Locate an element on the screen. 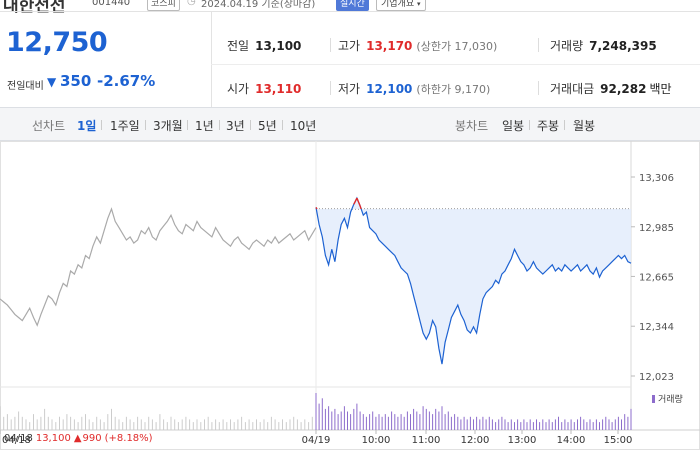  candle-weekly: 주봉 is located at coordinates (548, 126).